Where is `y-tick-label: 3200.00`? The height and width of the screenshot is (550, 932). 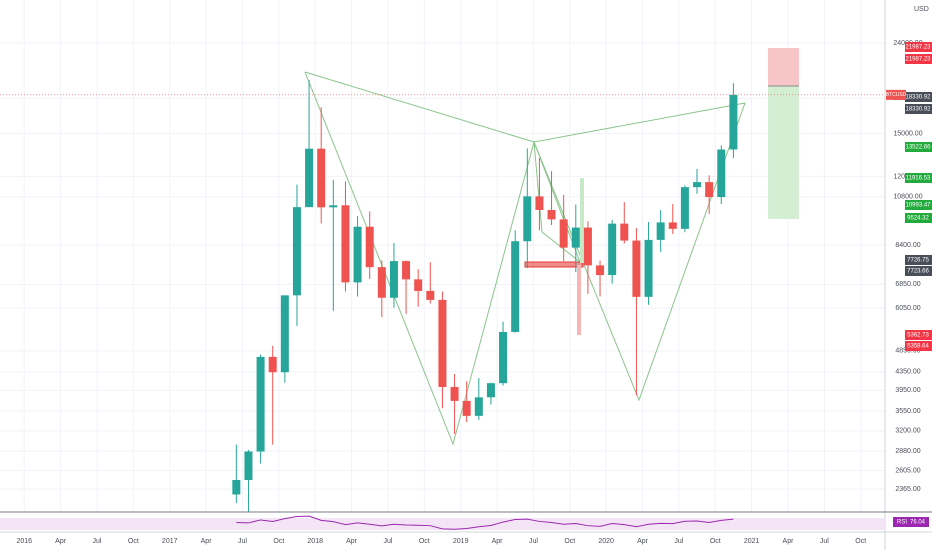
y-tick-label: 3200.00 is located at coordinates (907, 431).